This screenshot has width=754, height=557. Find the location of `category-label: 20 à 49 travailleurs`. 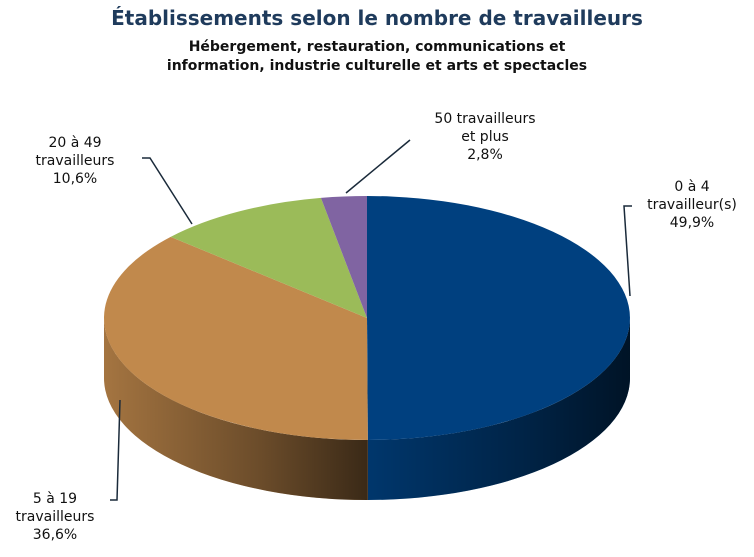

category-label: 20 à 49 travailleurs is located at coordinates (75, 152).